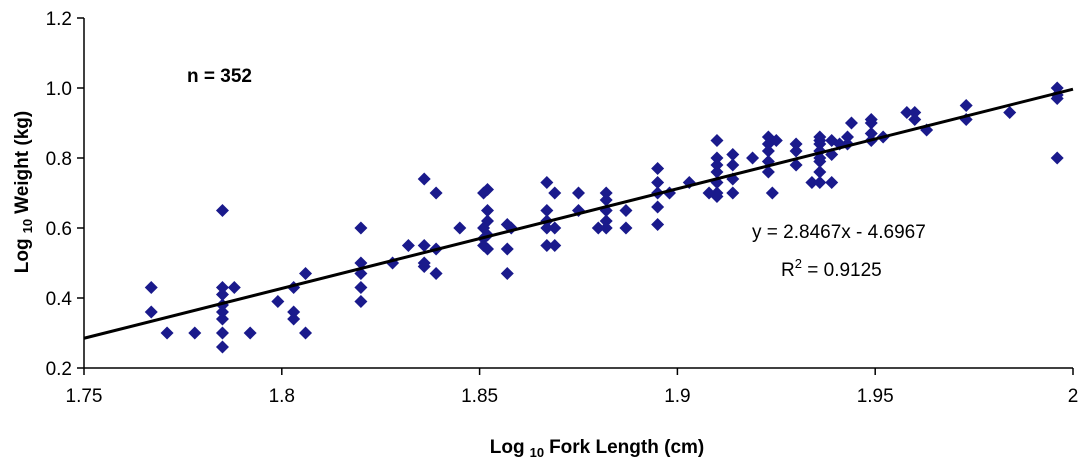 Image resolution: width=1083 pixels, height=467 pixels. Describe the element at coordinates (22, 255) in the screenshot. I see `y-axis-title-prefix: Log` at that location.